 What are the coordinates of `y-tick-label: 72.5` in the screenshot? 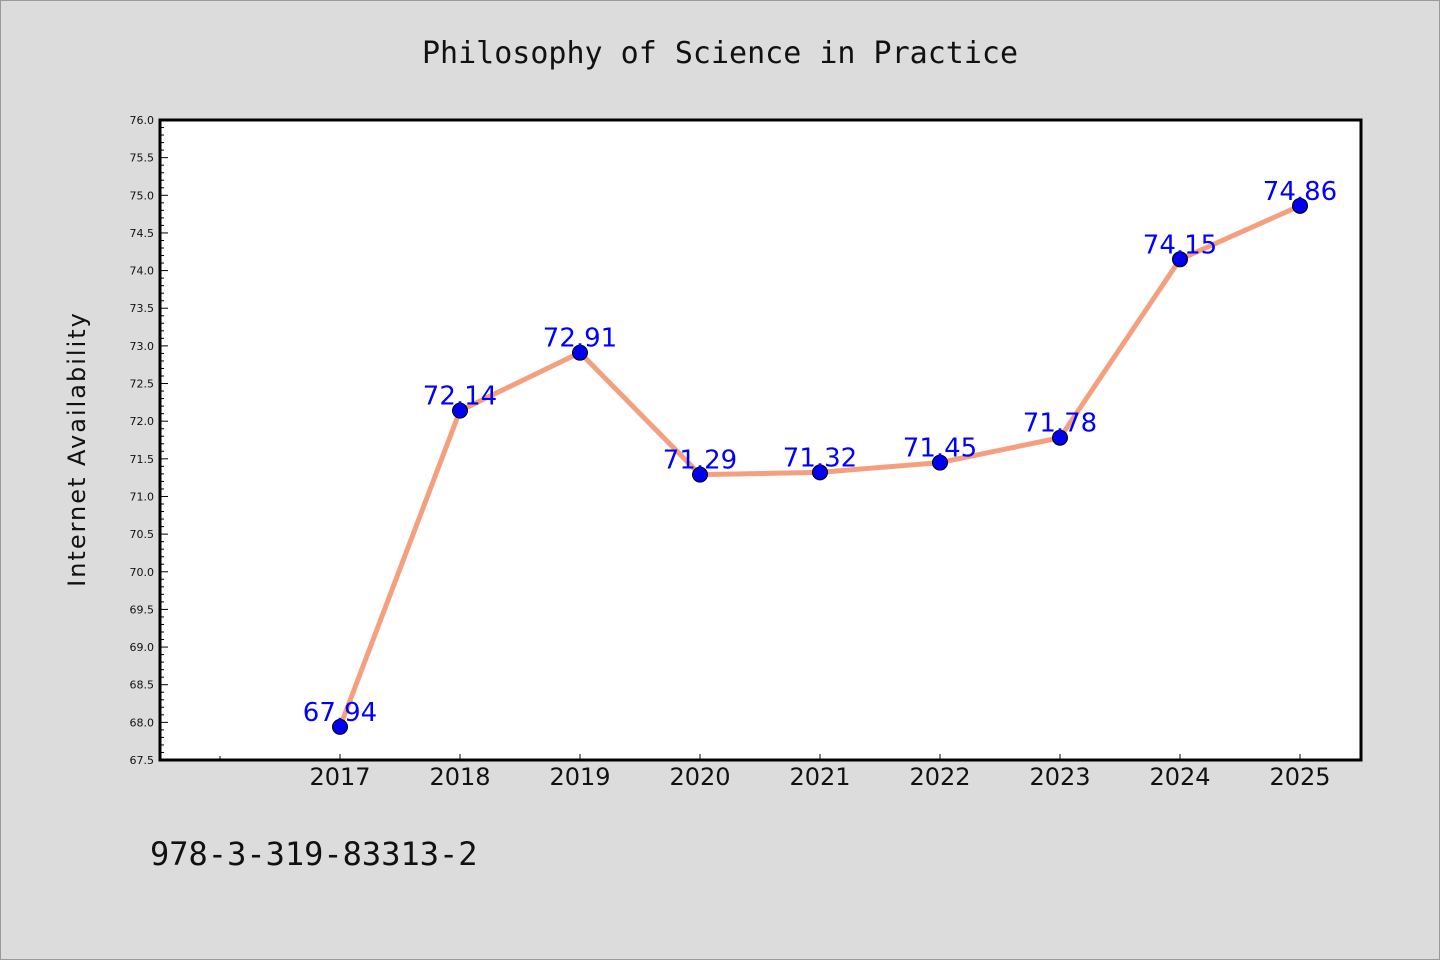 It's located at (142, 384).